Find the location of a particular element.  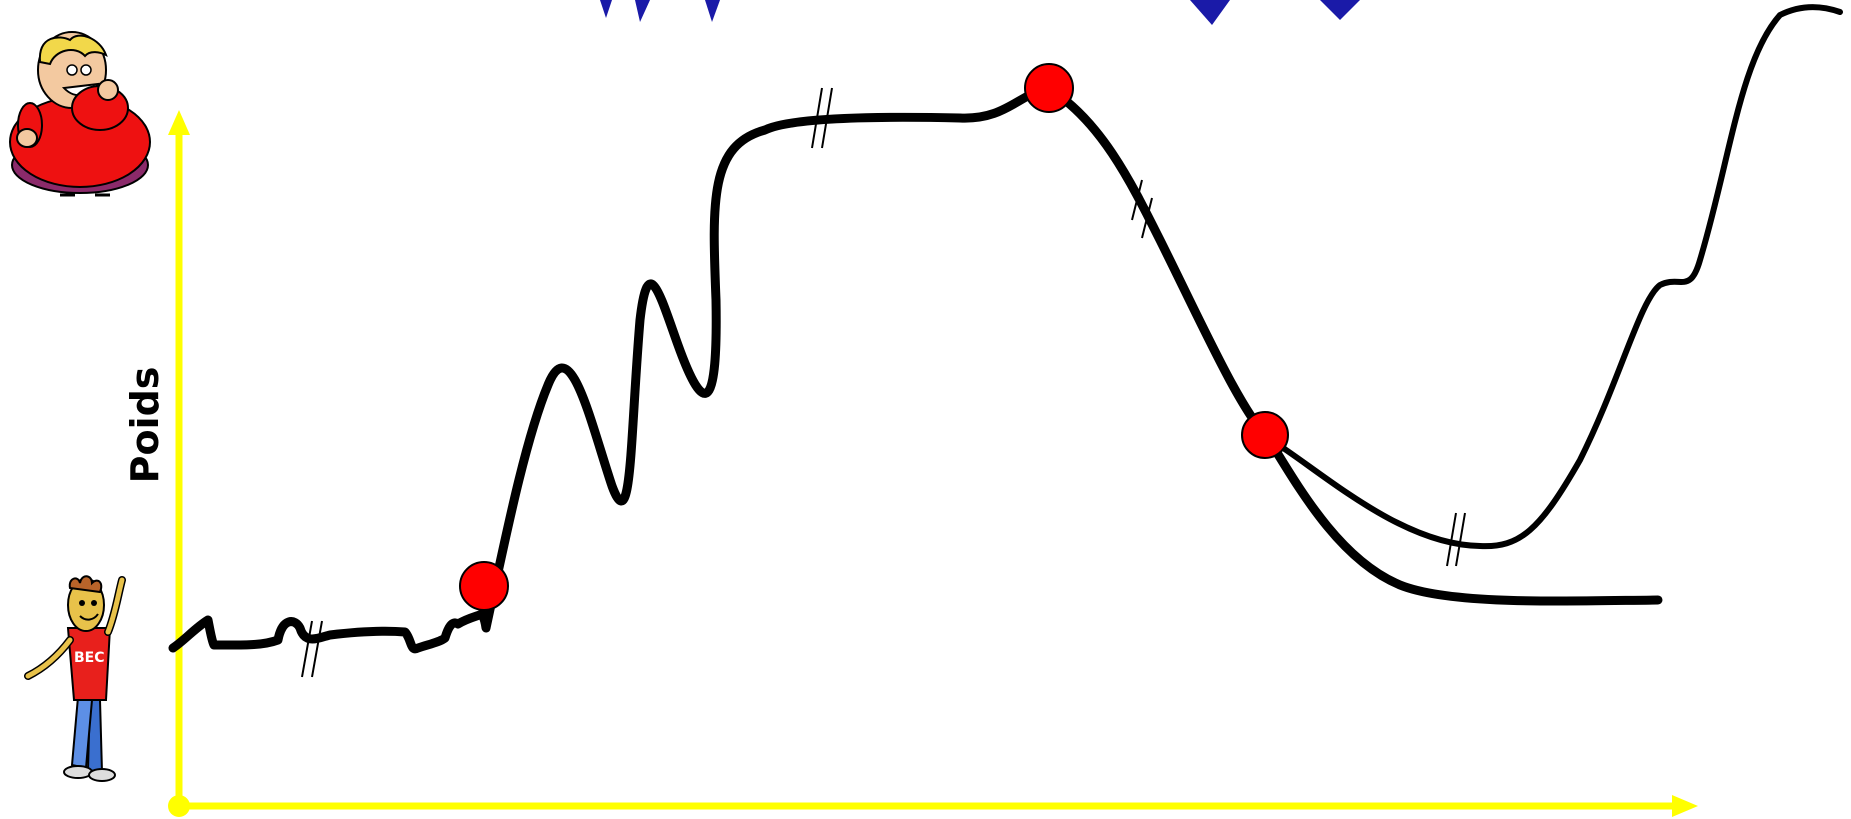

axis-origin-dot is located at coordinates (179, 806).